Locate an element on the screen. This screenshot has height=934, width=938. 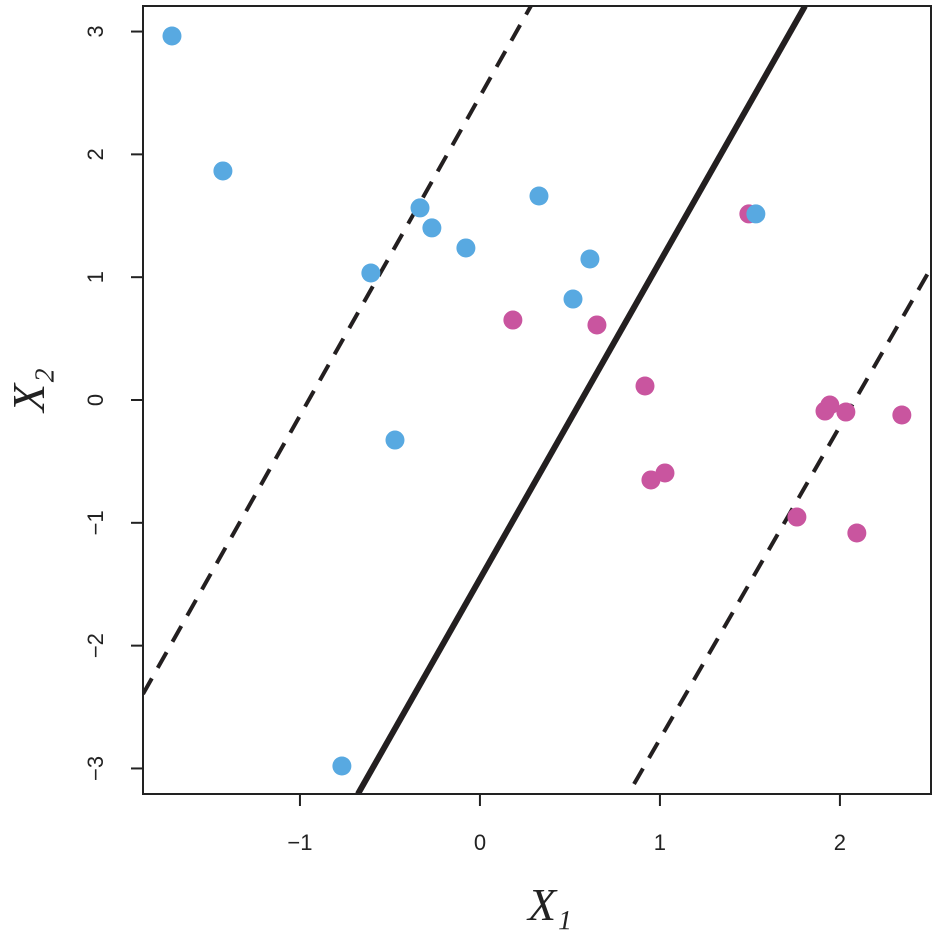
x-tick-label: 1 is located at coordinates (660, 842).